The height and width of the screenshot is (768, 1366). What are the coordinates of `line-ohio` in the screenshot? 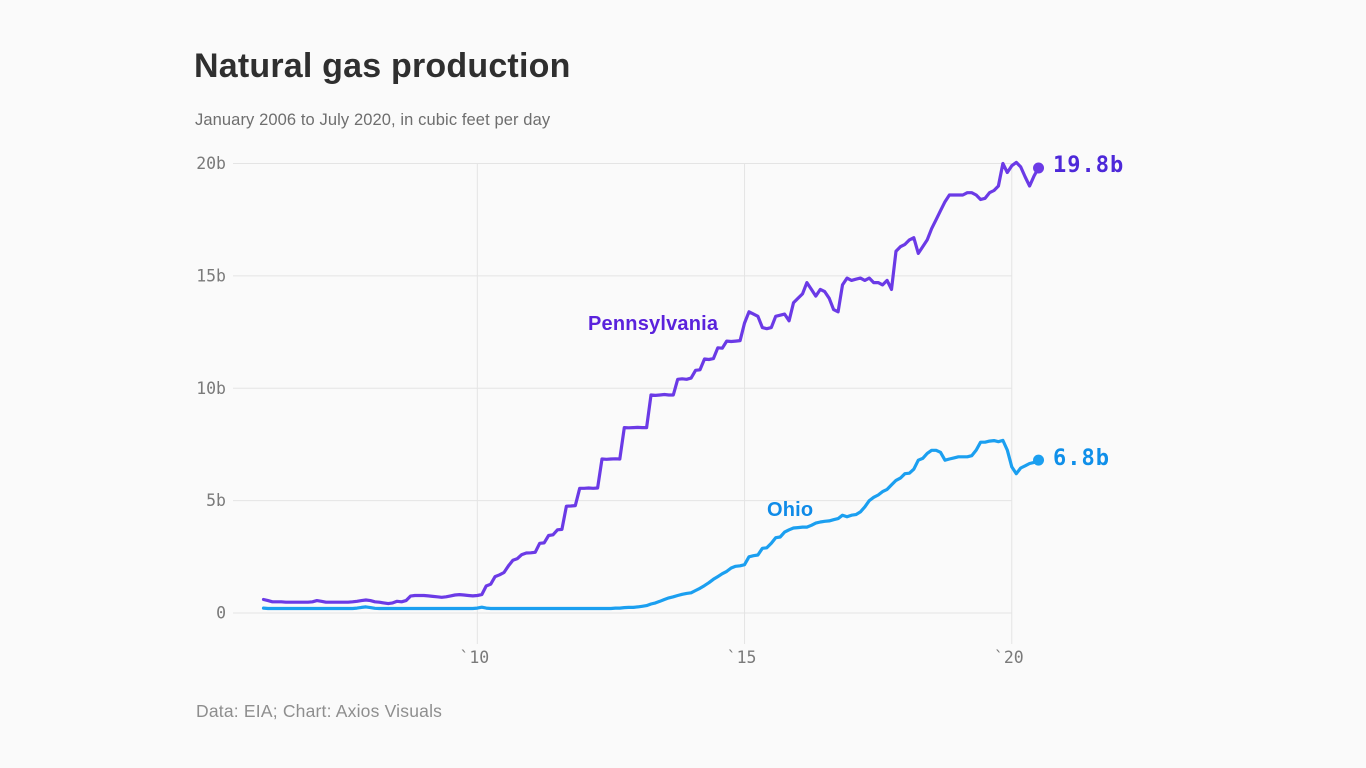 It's located at (651, 524).